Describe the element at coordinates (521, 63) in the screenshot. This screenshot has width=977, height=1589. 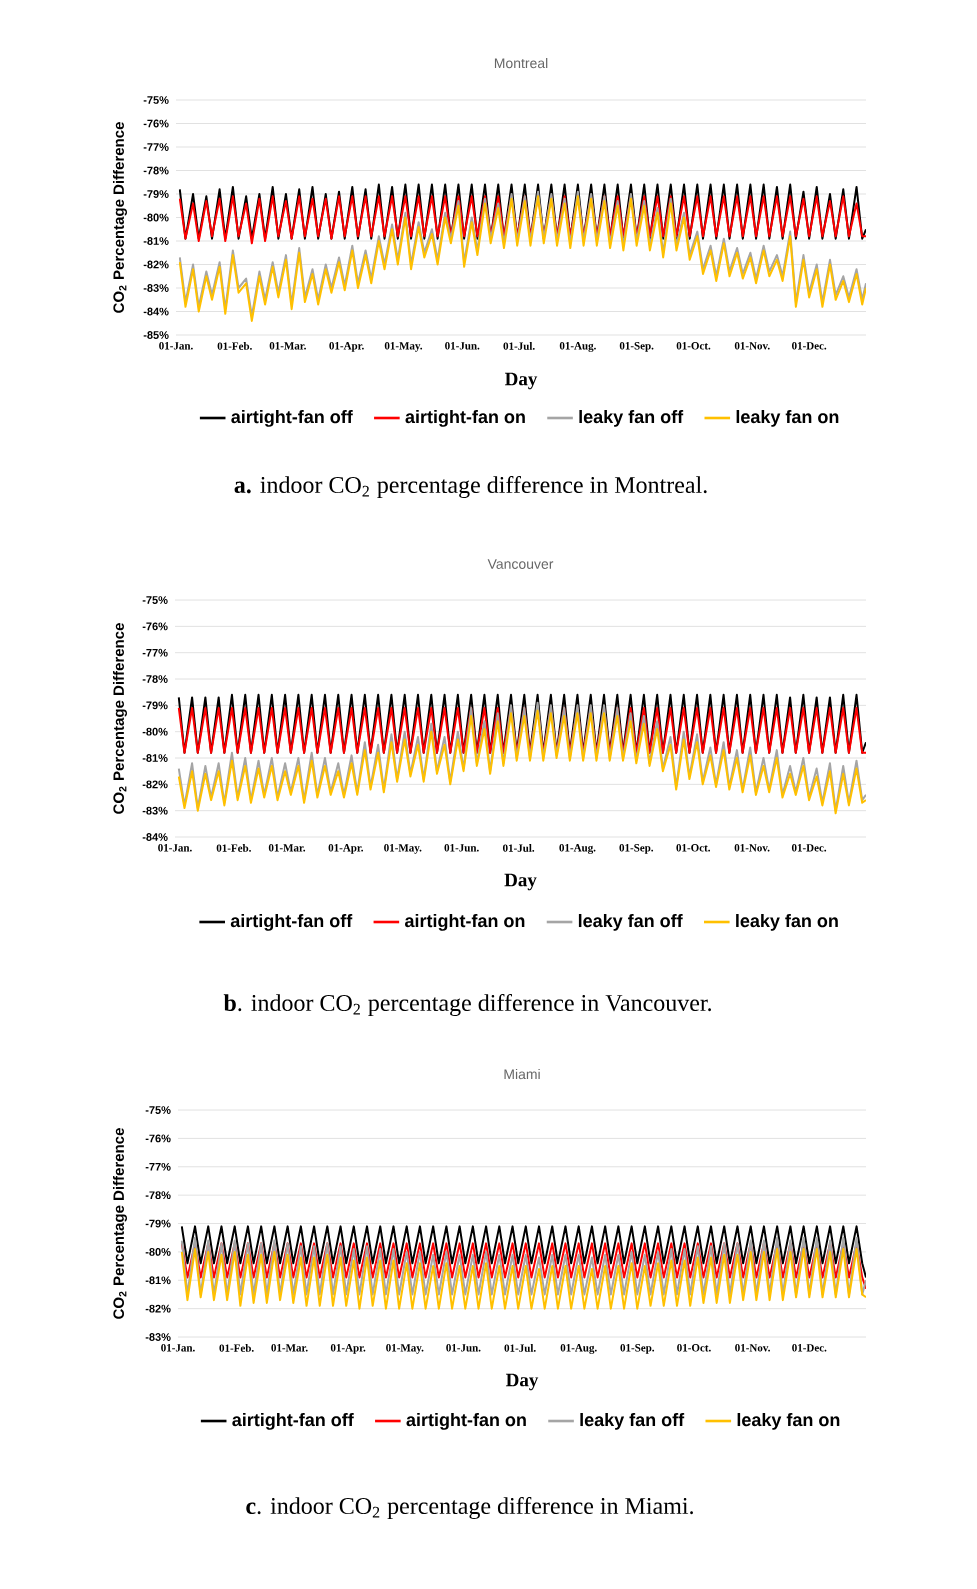
I see `chart-title: Montreal` at that location.